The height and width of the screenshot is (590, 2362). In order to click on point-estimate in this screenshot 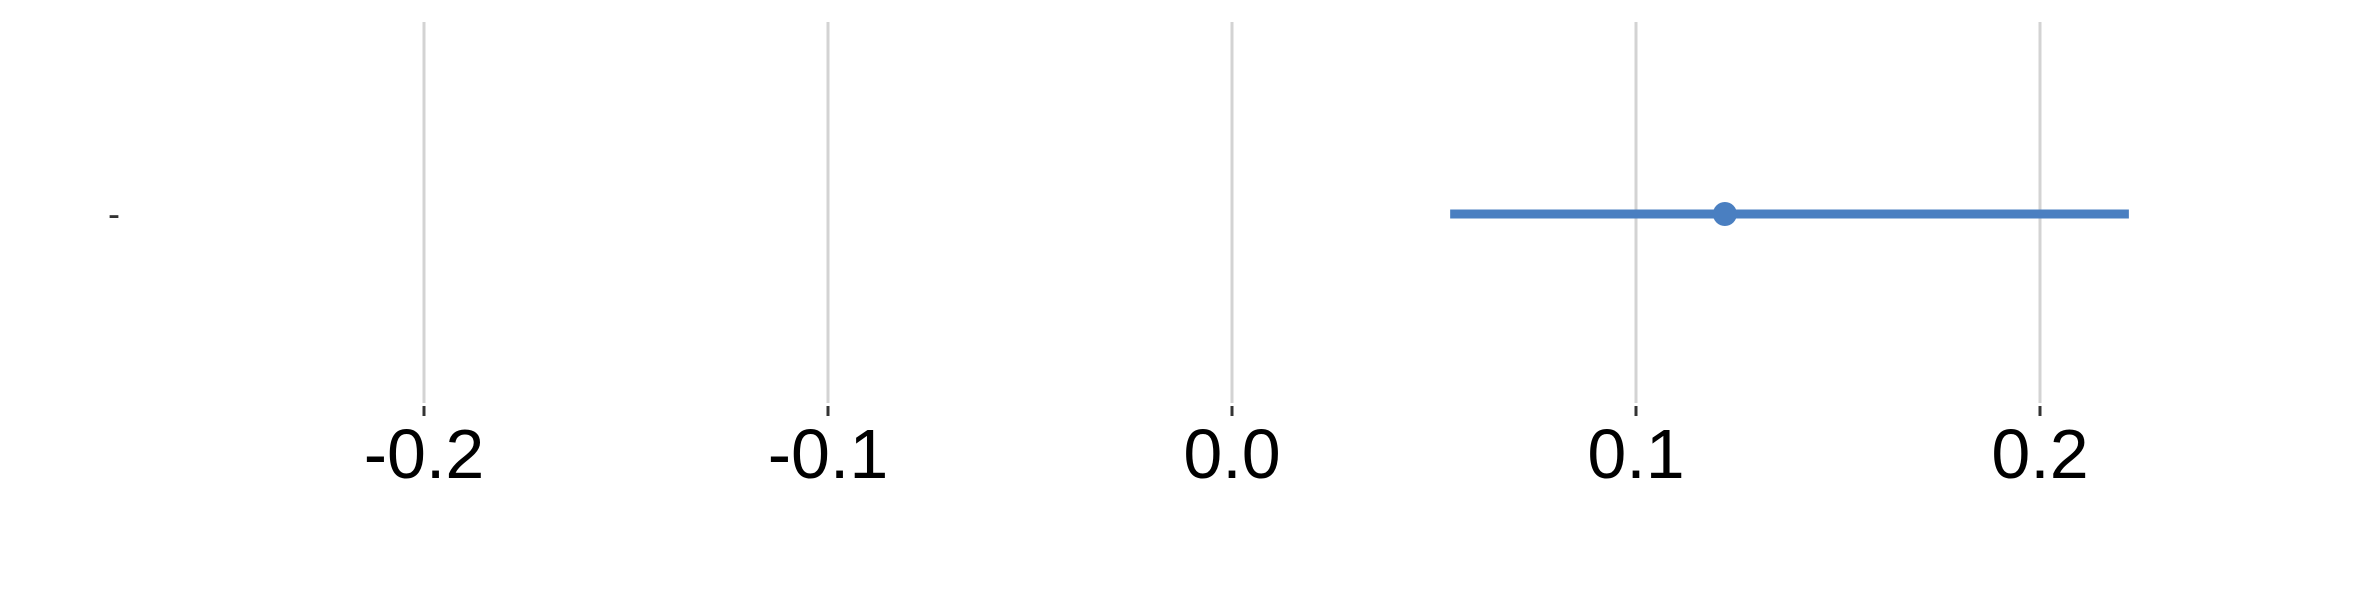, I will do `click(1724, 214)`.